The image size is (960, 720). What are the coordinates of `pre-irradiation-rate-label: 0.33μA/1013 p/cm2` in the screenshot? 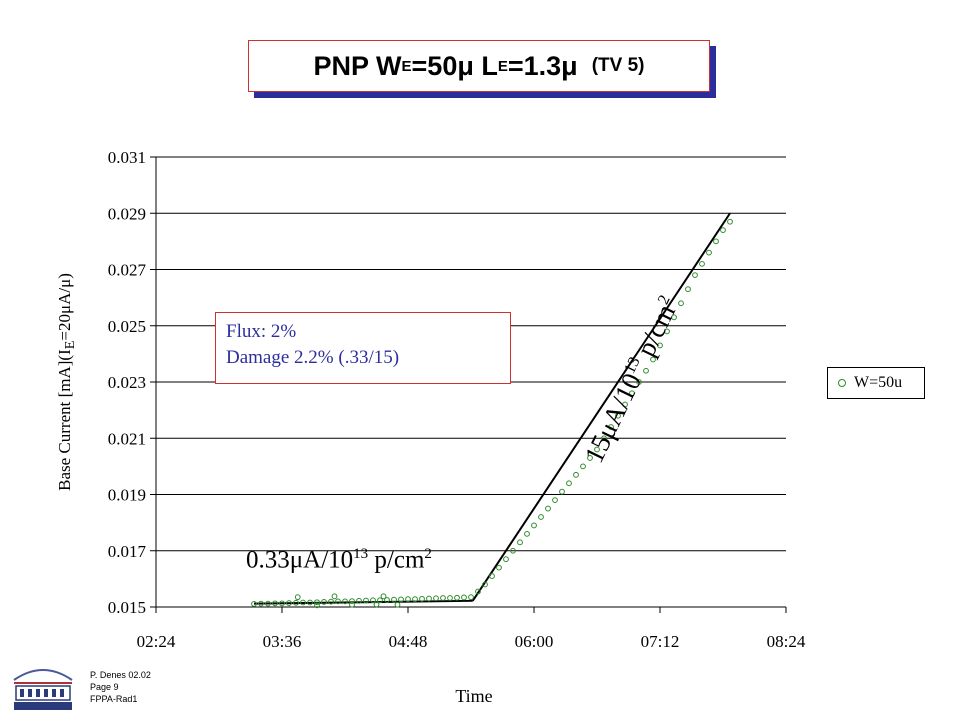 It's located at (339, 560).